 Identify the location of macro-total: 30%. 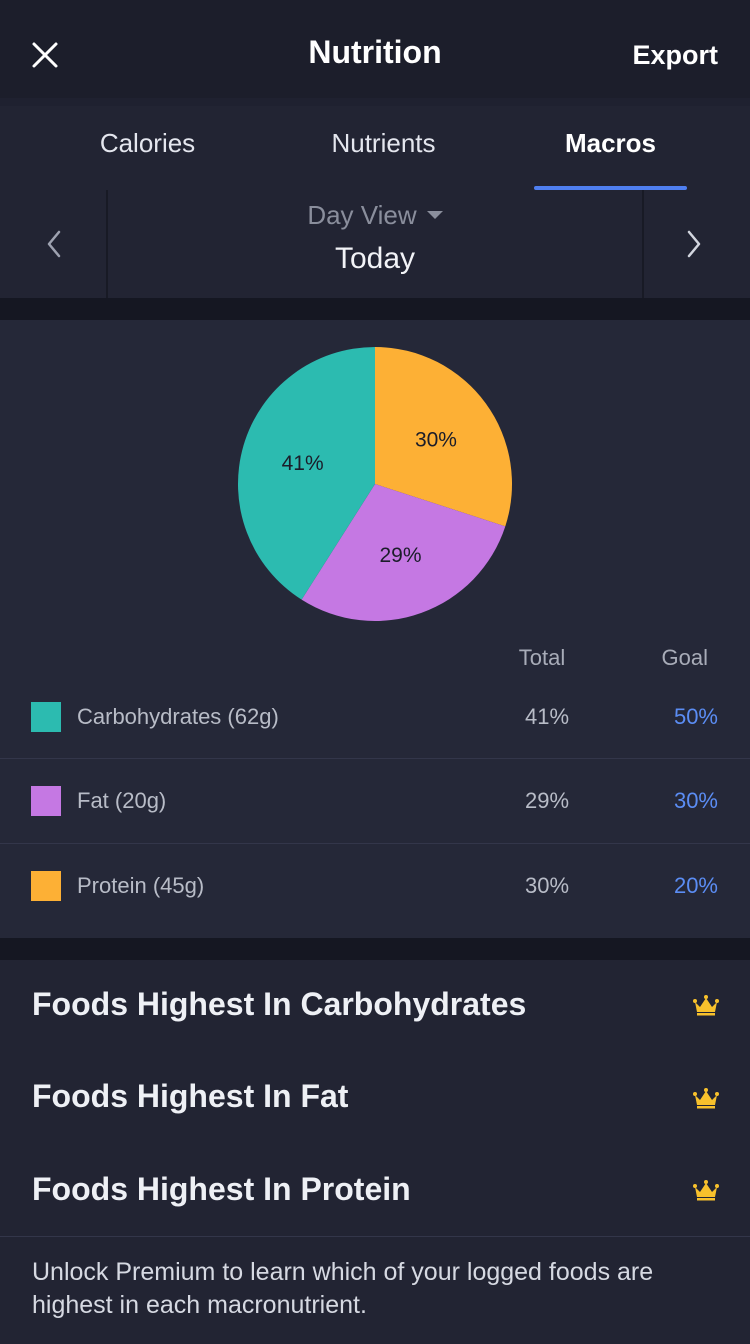
(547, 885).